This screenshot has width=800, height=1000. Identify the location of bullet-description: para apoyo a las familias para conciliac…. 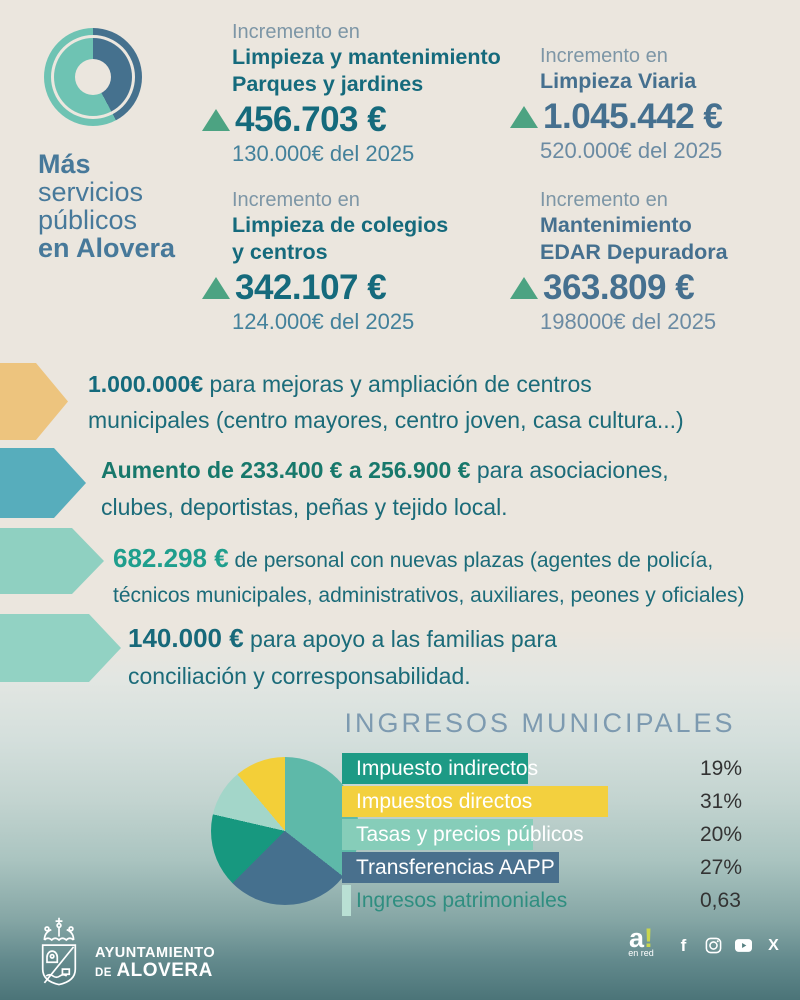
(342, 657).